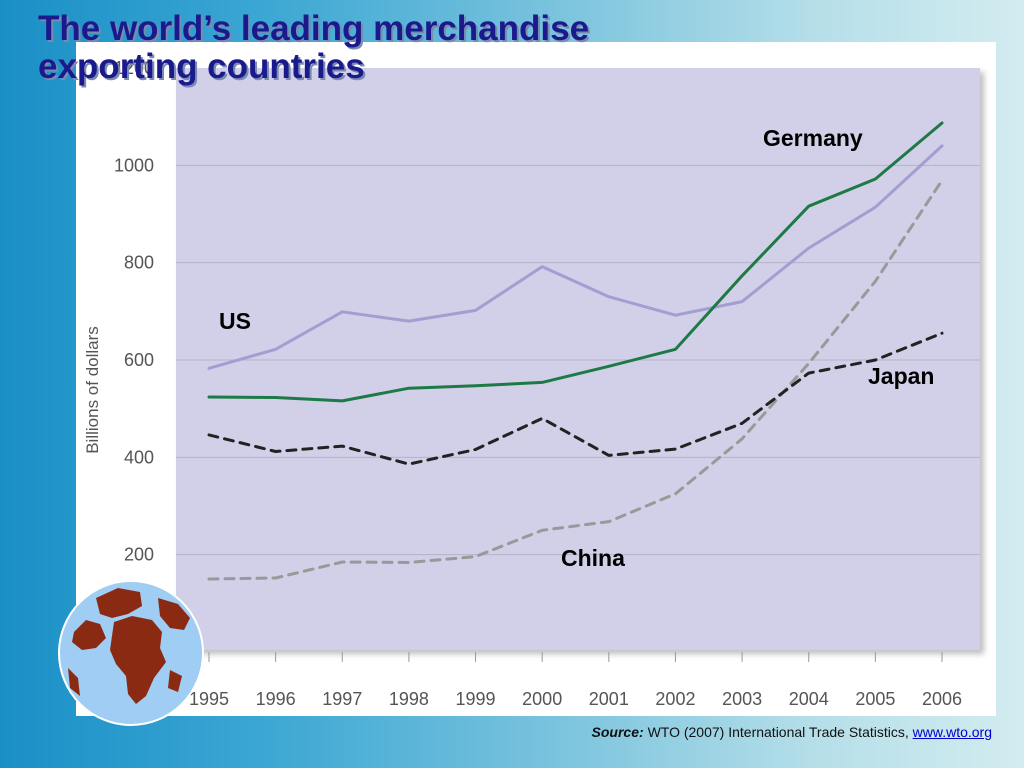 Image resolution: width=1024 pixels, height=768 pixels. What do you see at coordinates (942, 699) in the screenshot?
I see `x-tick-label: 2006` at bounding box center [942, 699].